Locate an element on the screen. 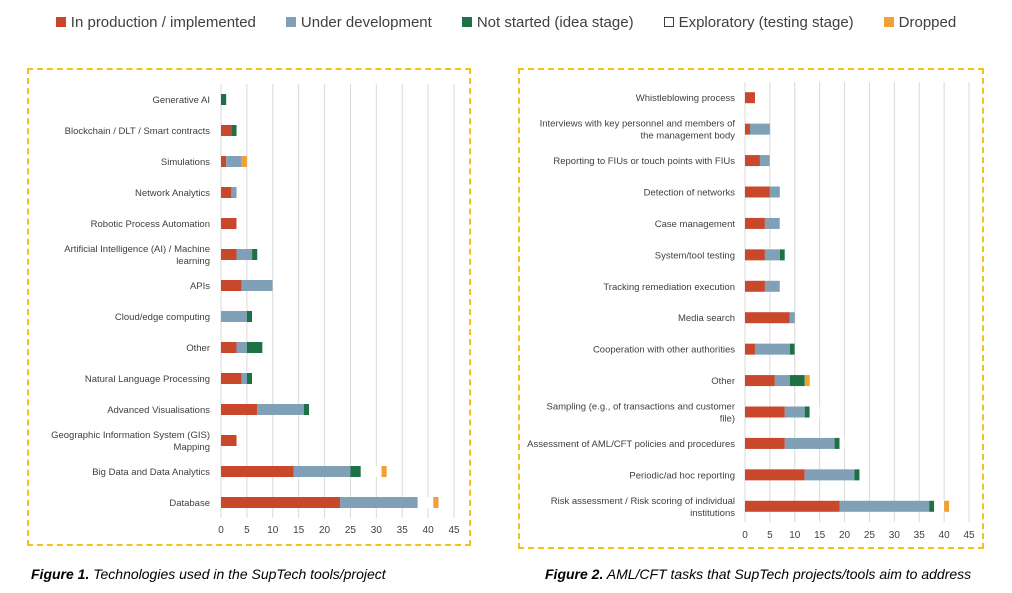  x-tick-label: 15 is located at coordinates (820, 535).